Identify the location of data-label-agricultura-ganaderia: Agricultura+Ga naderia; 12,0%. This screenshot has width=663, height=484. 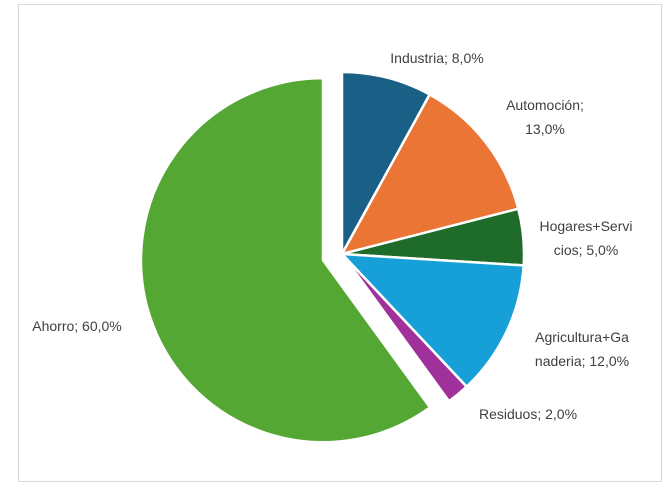
(582, 349).